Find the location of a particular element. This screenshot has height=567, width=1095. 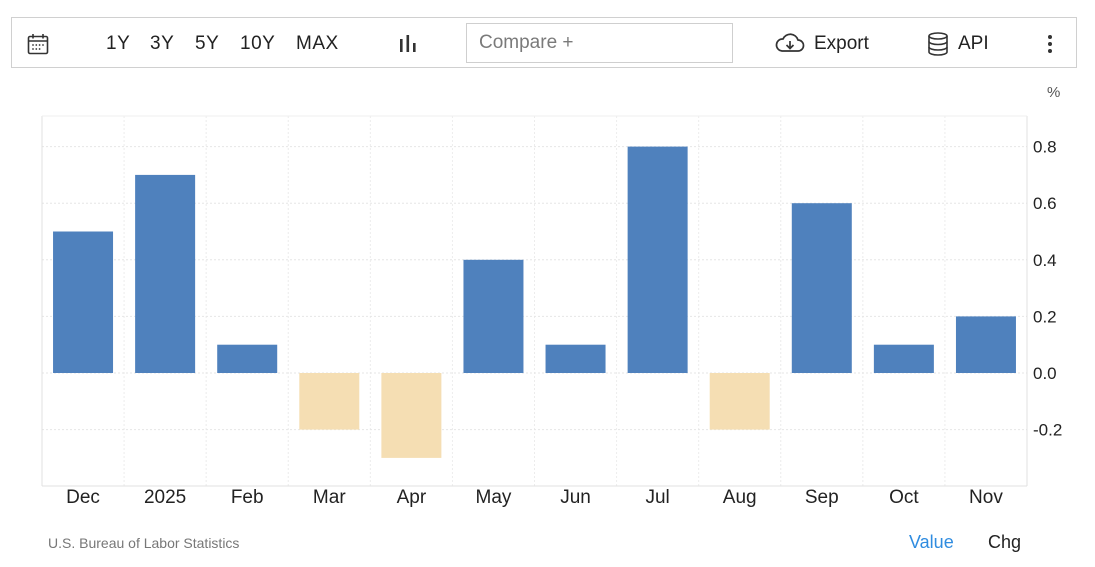

range-3y-button: 3Y is located at coordinates (162, 43).